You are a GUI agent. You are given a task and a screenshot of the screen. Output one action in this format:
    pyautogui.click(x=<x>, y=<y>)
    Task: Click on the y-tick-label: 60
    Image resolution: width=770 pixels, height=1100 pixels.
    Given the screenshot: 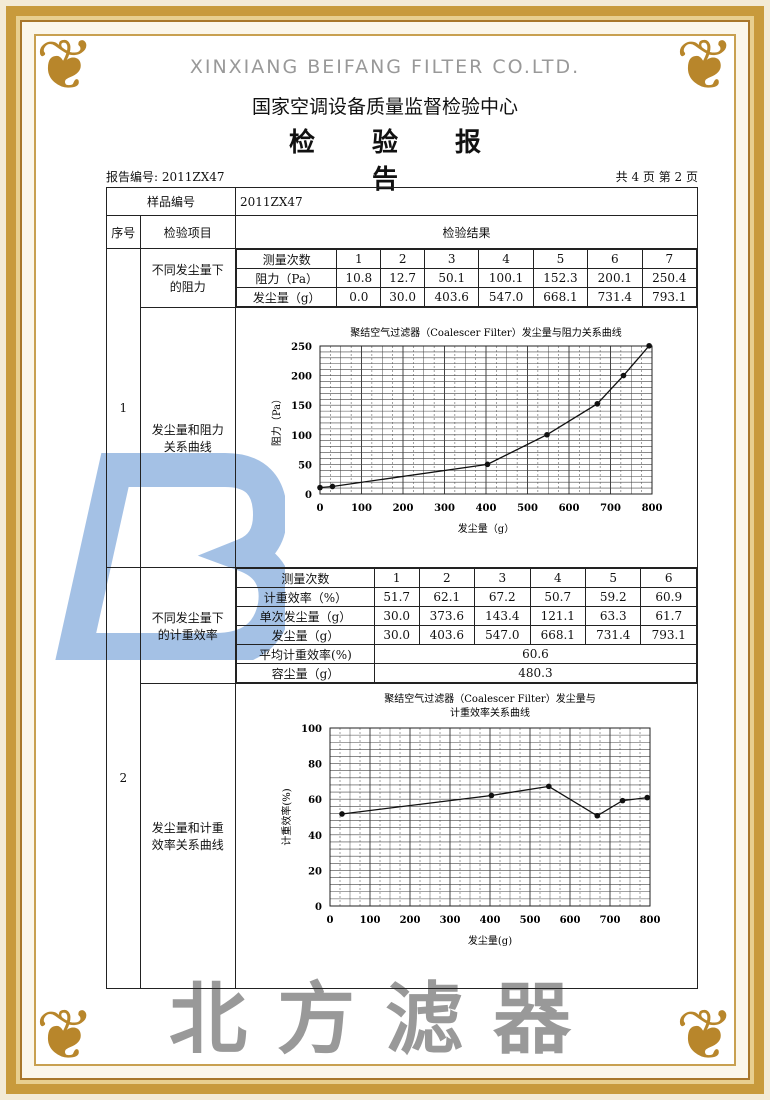 What is the action you would take?
    pyautogui.click(x=315, y=800)
    